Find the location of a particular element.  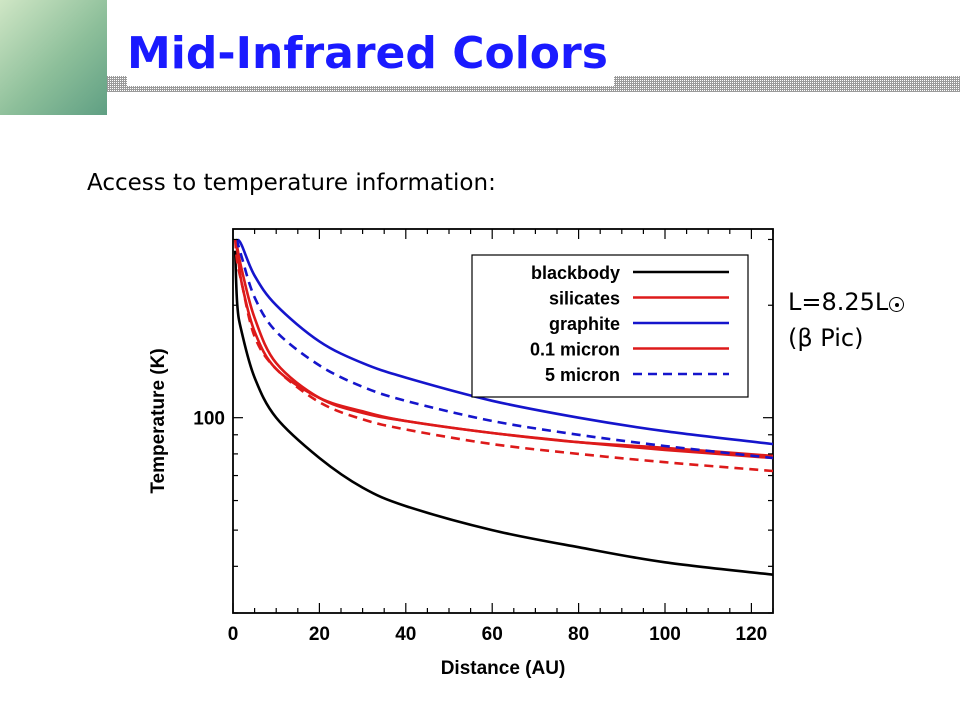

luminosity-note: L=8.25L (β Pic) is located at coordinates (846, 320).